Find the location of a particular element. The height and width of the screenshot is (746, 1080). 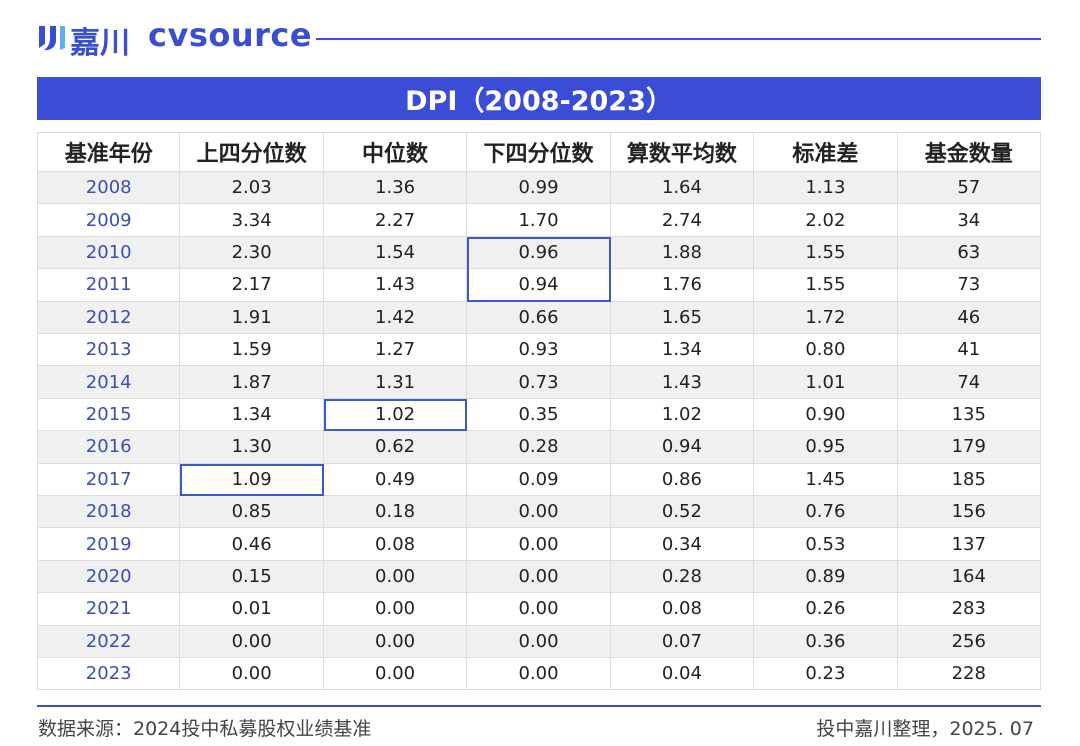

value-cell: 0.99 is located at coordinates (539, 188).